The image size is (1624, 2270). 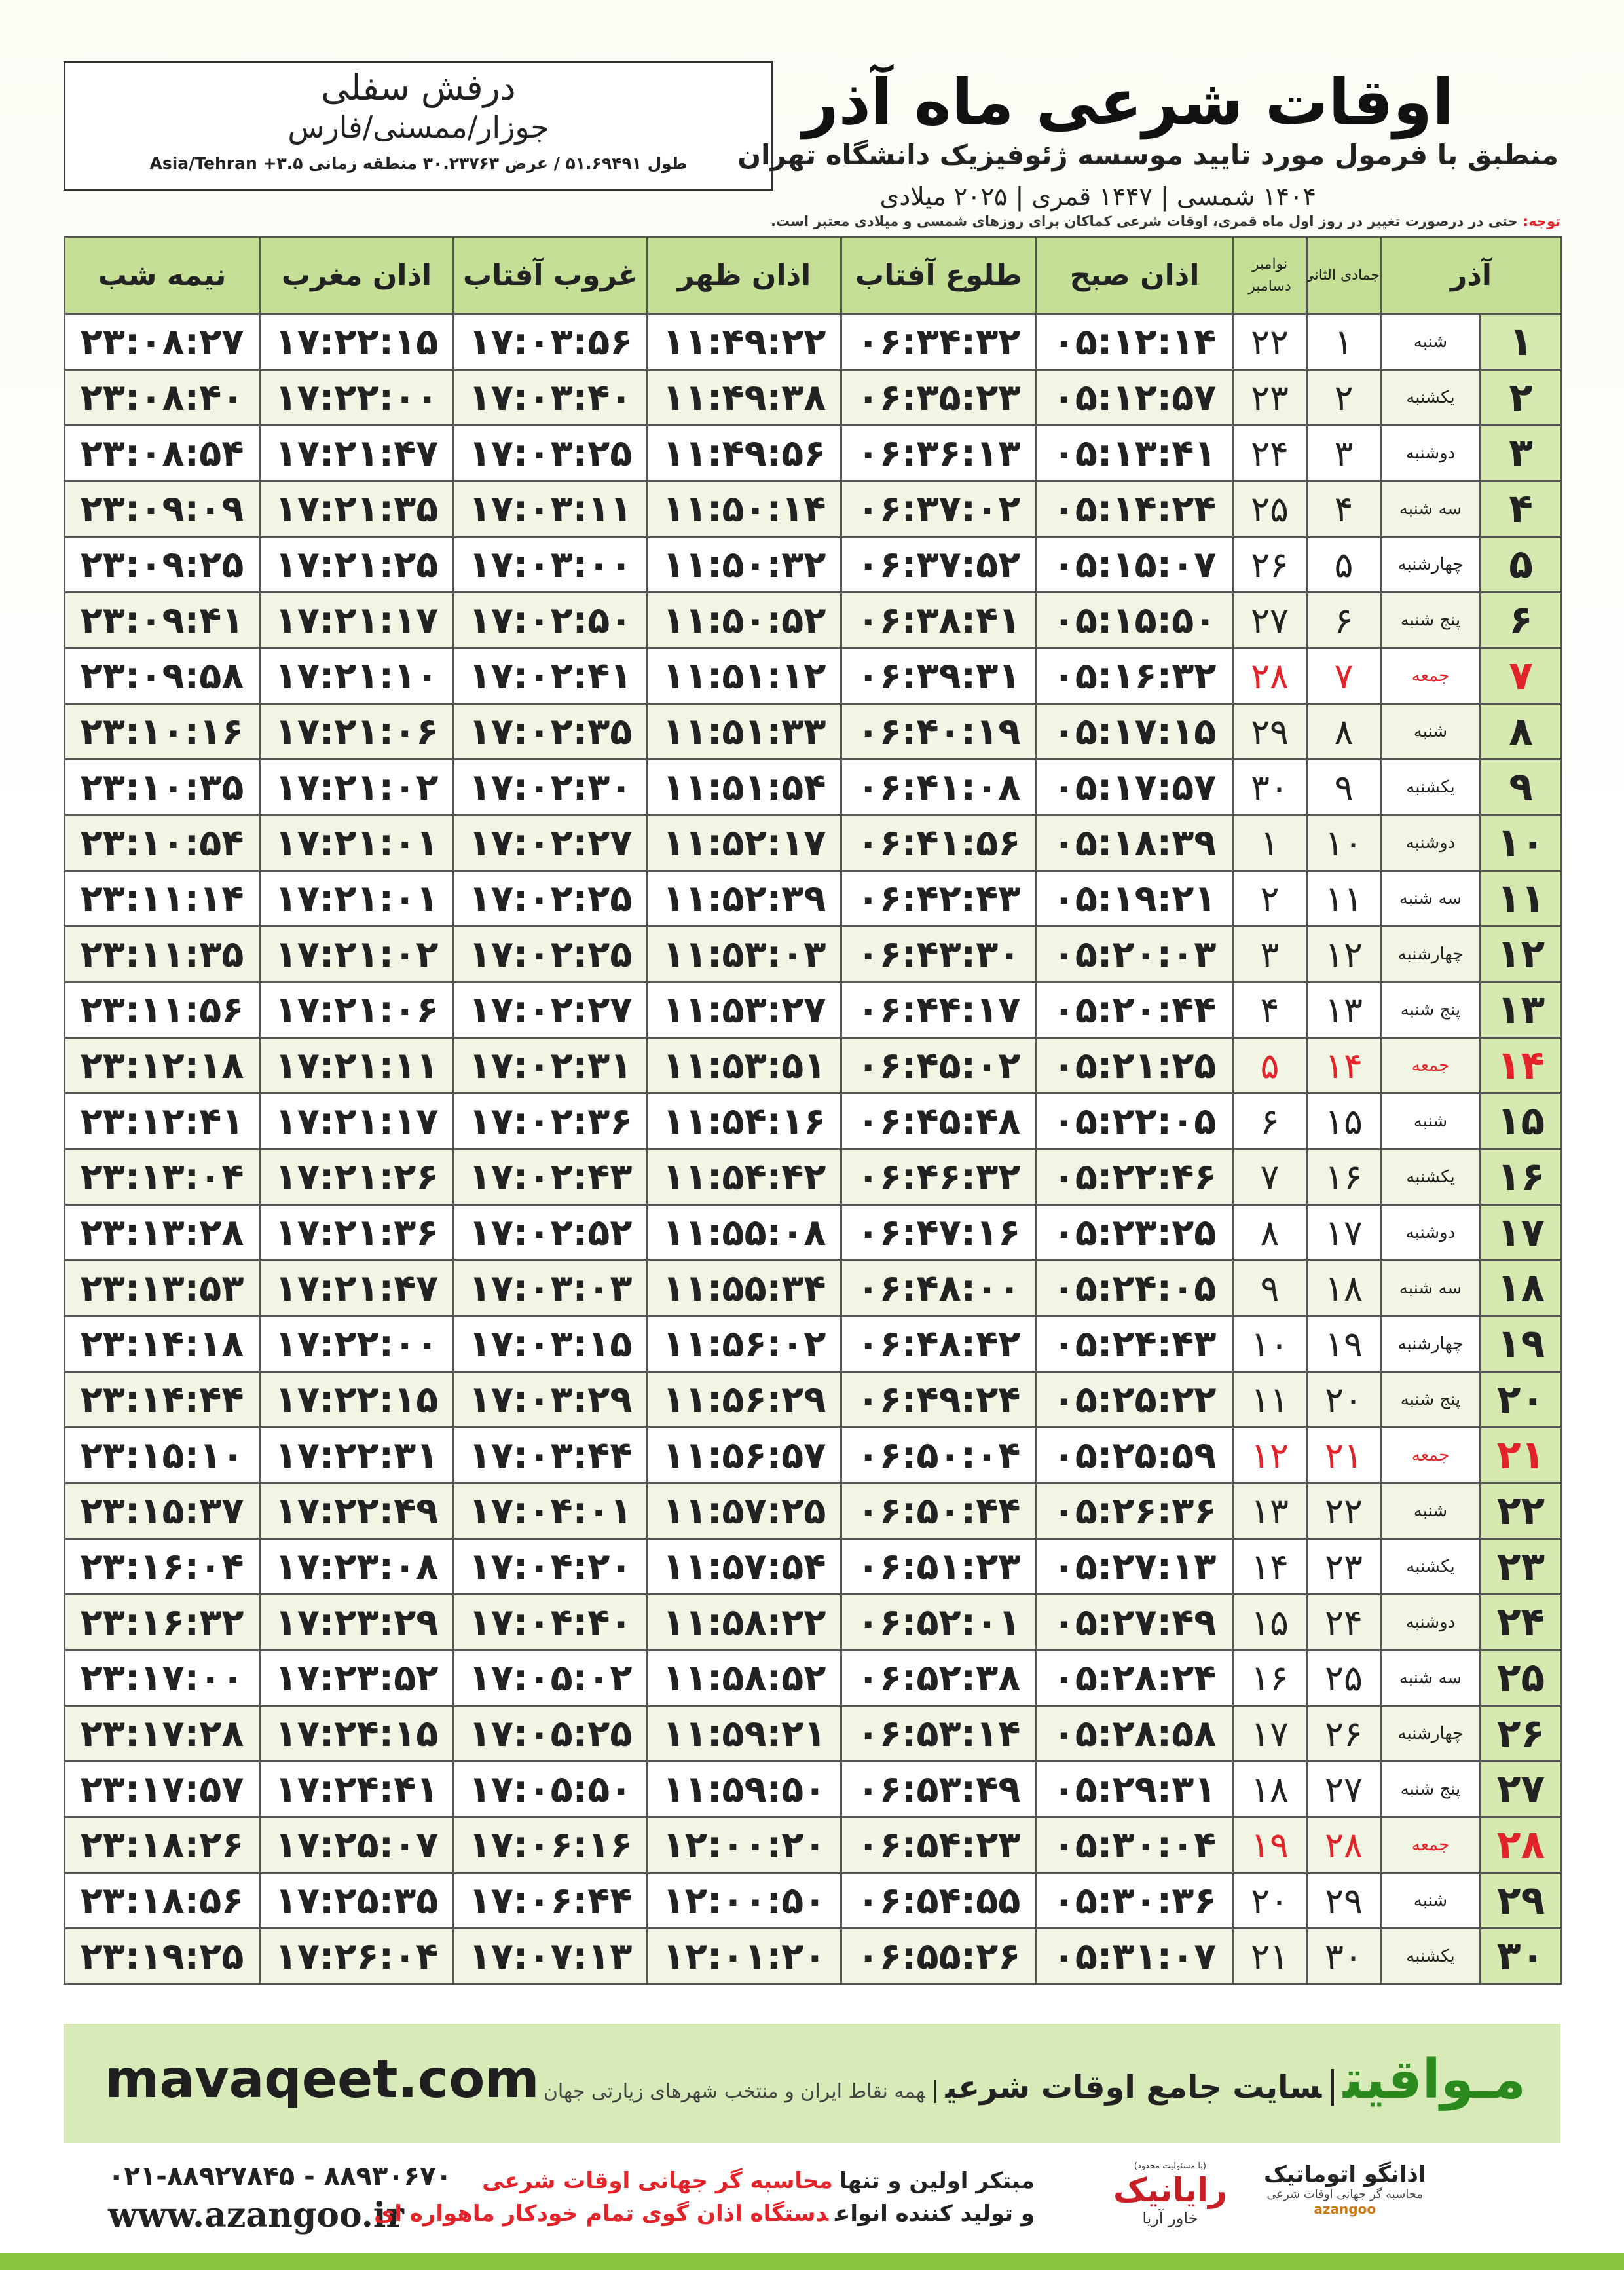 I want to click on time: ۰۵:۱۸:۳۹, so click(x=1134, y=843).